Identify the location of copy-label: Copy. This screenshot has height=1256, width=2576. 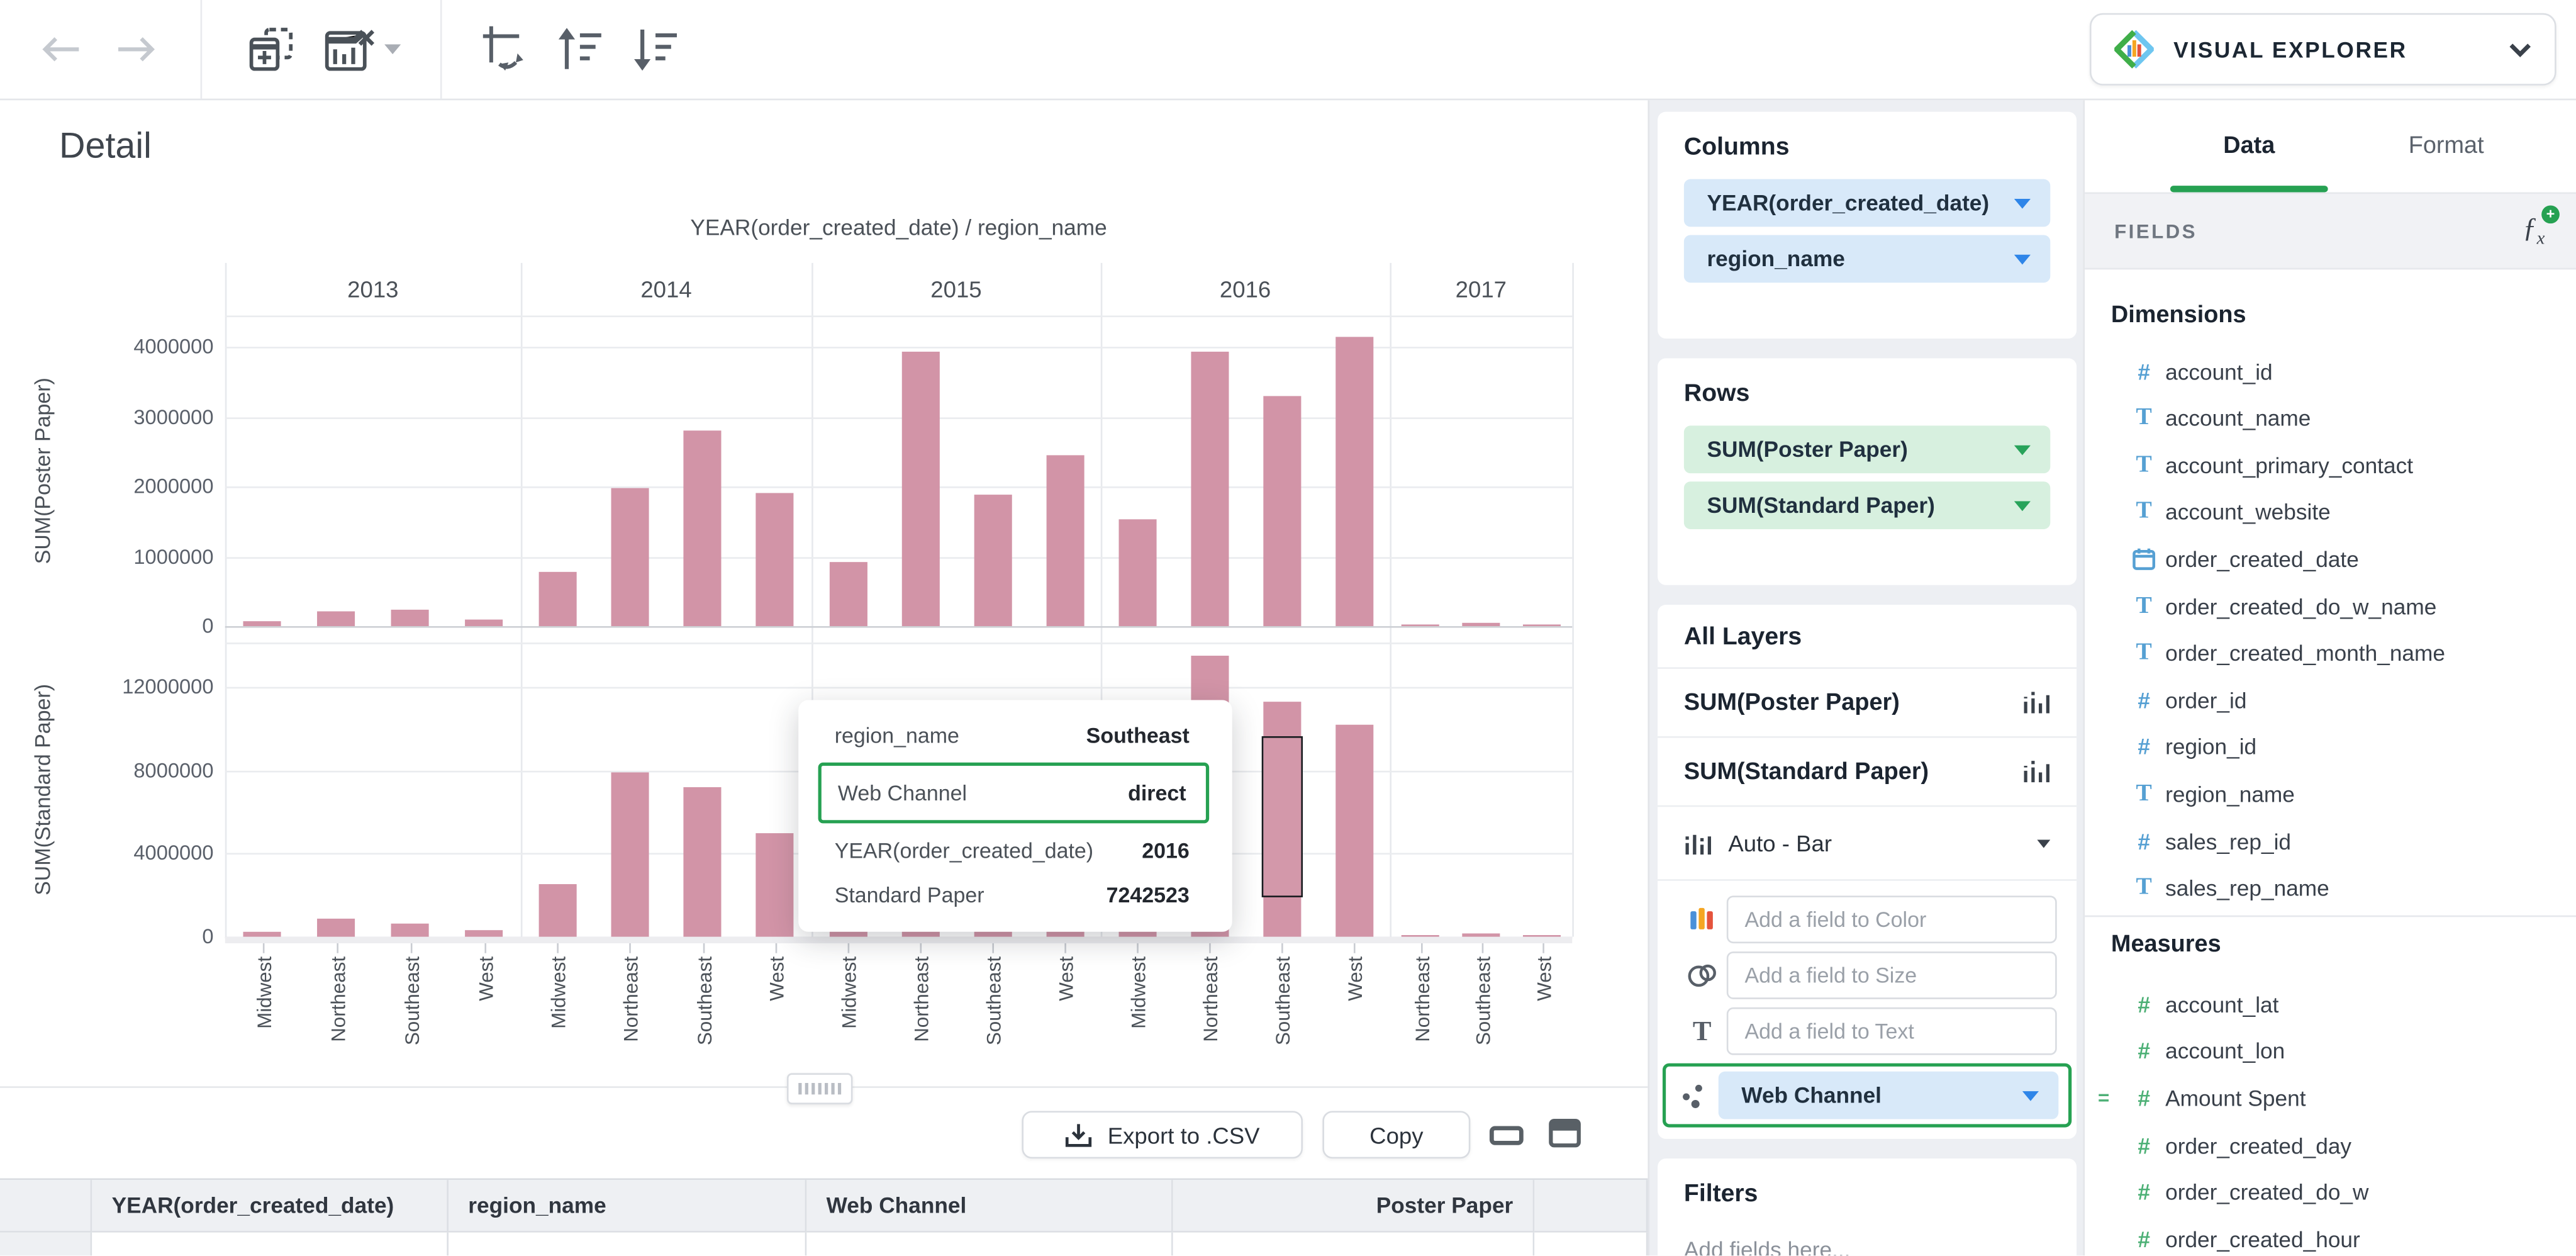
(1396, 1134).